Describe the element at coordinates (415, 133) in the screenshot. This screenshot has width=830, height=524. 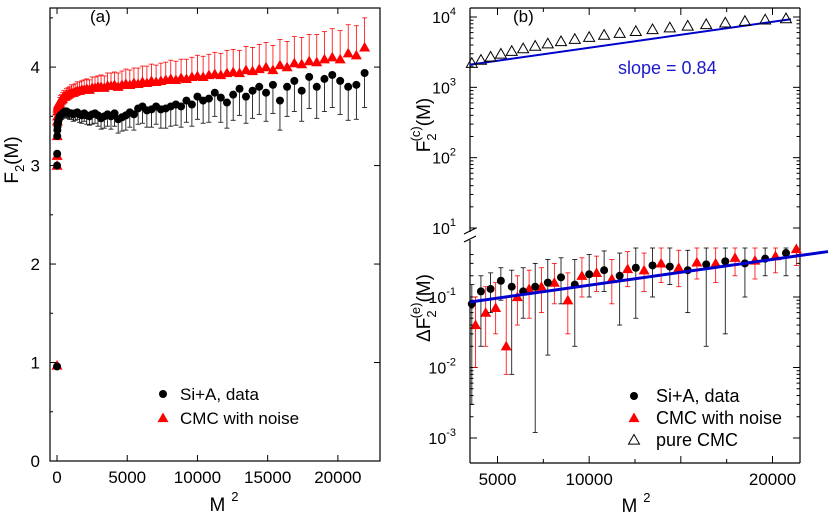
I see `label-part: (c)` at that location.